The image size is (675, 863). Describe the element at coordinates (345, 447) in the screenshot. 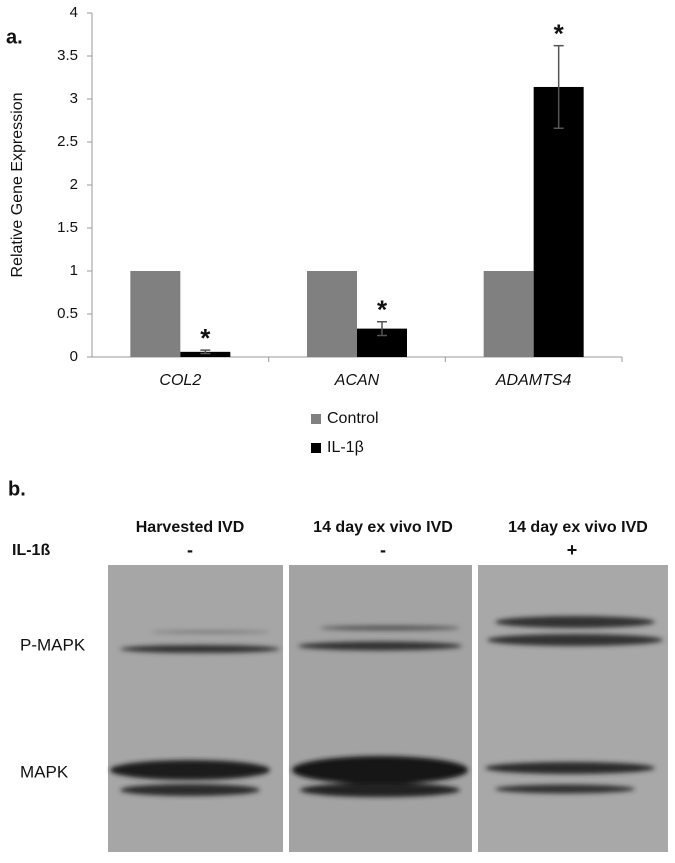

I see `legend-label: IL-1β` at that location.